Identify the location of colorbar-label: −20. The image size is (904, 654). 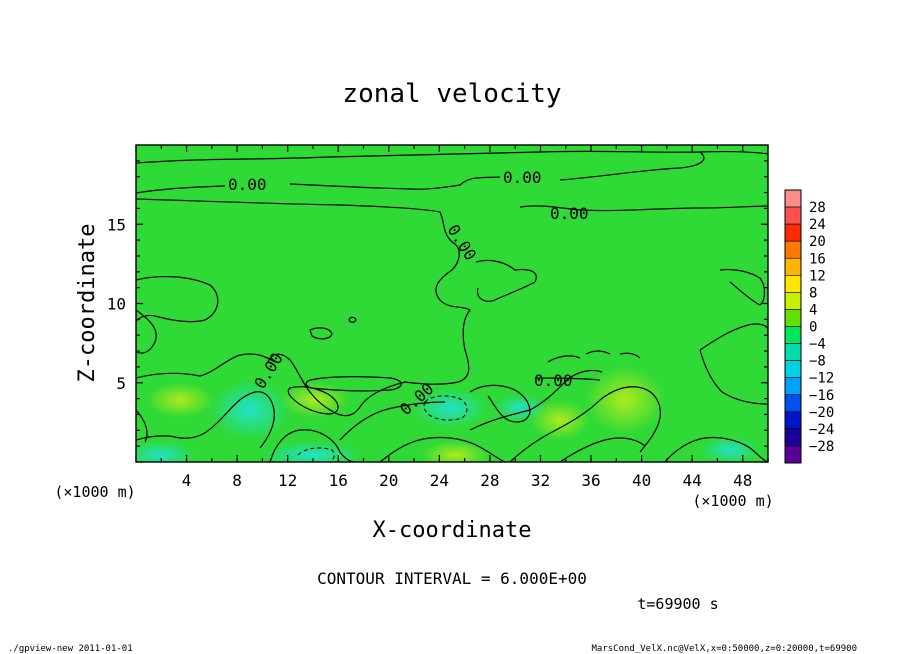
(821, 413).